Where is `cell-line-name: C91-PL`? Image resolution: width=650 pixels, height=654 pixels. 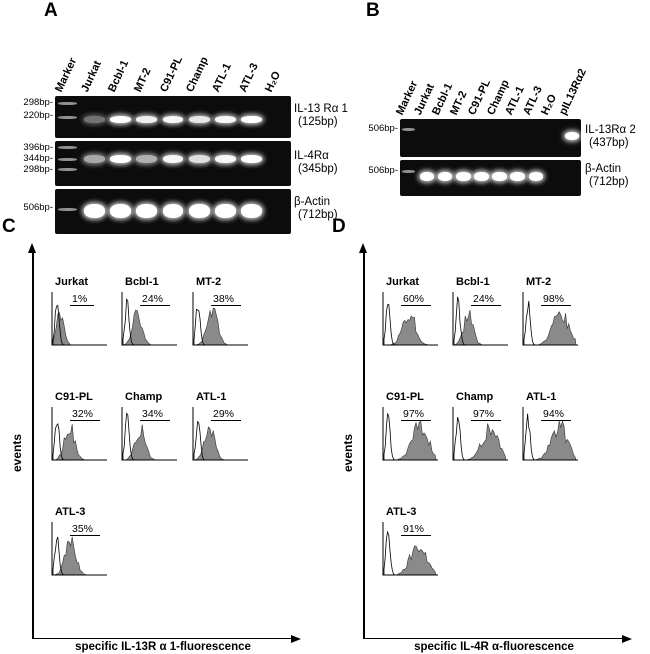
cell-line-name: C91-PL is located at coordinates (74, 397).